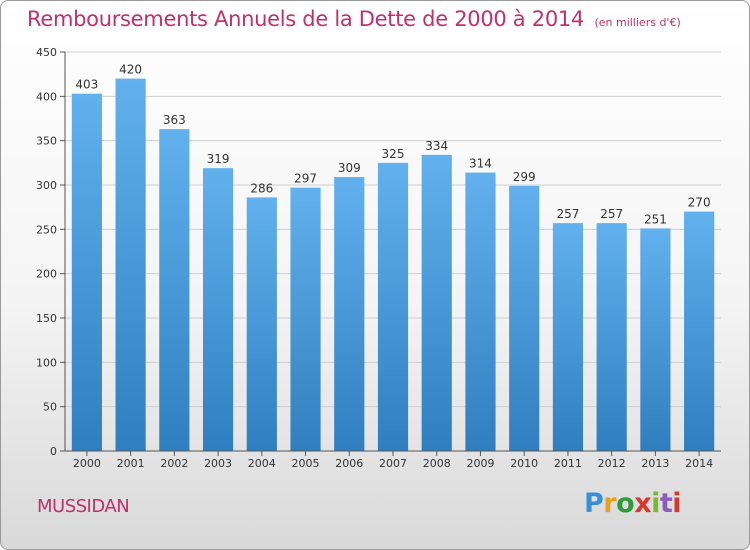 The height and width of the screenshot is (550, 750). I want to click on y-tick-label: 200, so click(46, 274).